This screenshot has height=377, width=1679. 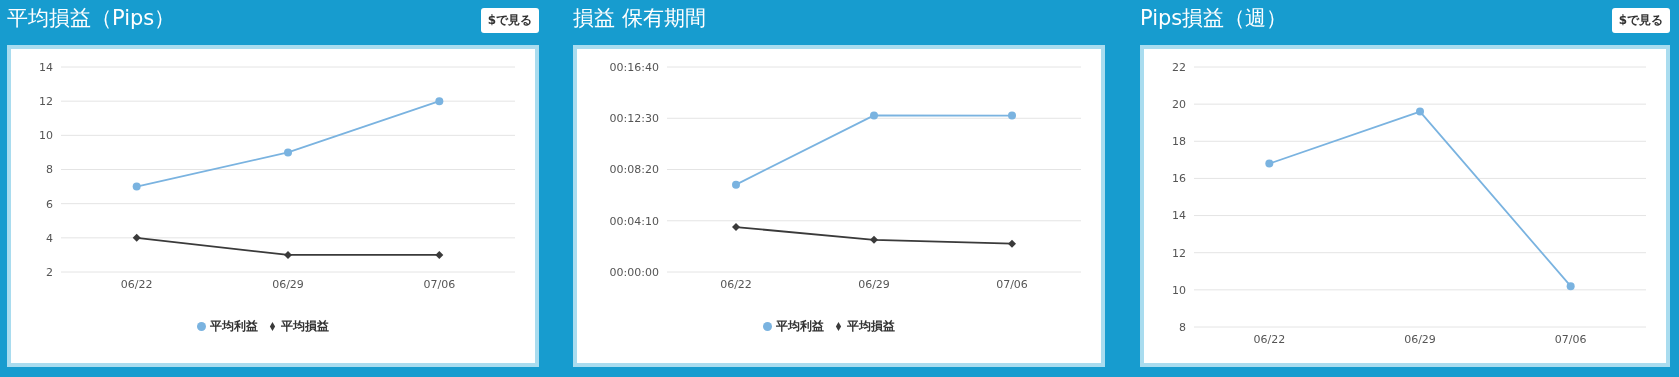 I want to click on y-tick-label: 16, so click(x=1179, y=179).